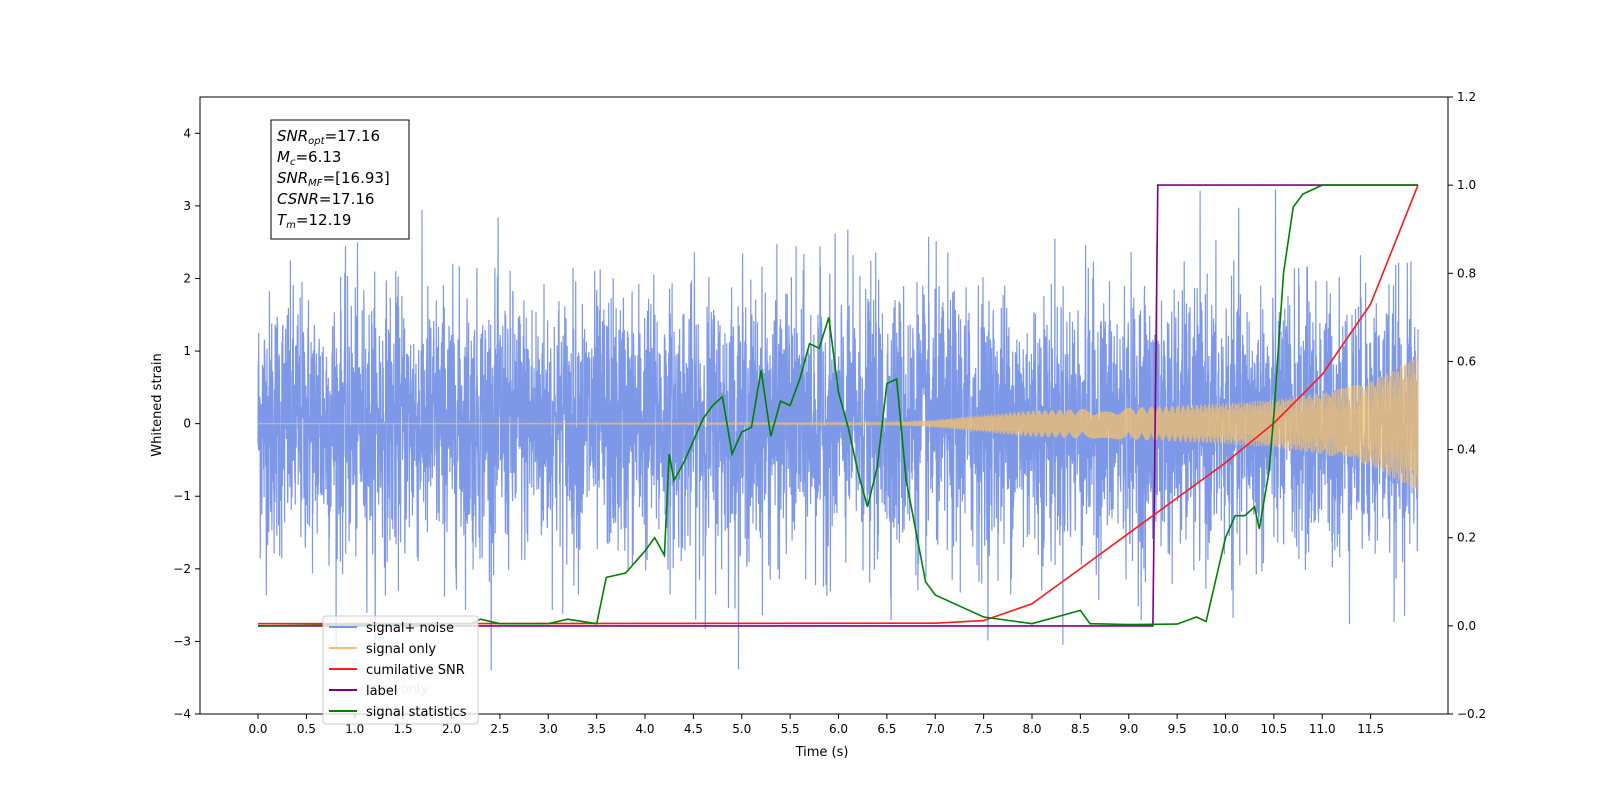  What do you see at coordinates (1466, 538) in the screenshot?
I see `y-right-tick-label: 0.2` at bounding box center [1466, 538].